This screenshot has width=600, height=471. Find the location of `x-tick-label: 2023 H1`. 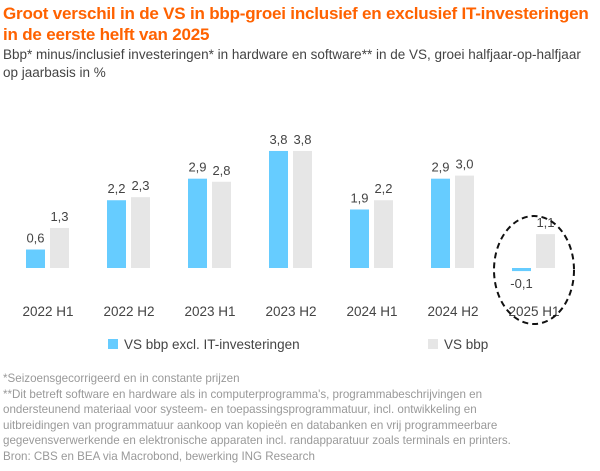

x-tick-label: 2023 H1 is located at coordinates (209, 311).